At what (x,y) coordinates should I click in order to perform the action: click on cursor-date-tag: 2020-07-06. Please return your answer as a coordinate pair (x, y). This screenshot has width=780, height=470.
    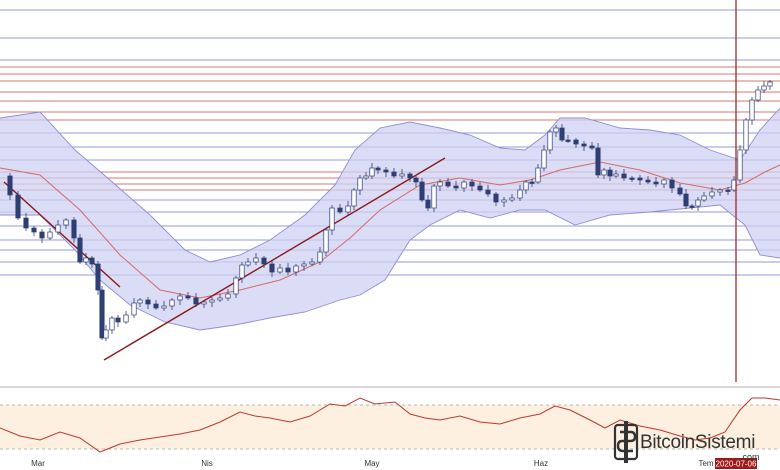
    Looking at the image, I should click on (736, 463).